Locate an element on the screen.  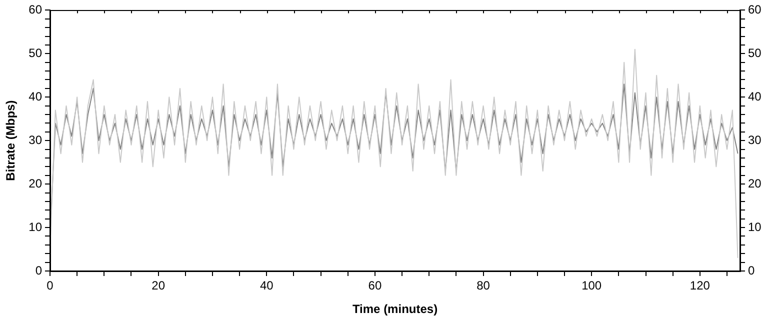
y-tick-label: 50 is located at coordinates (35, 53).